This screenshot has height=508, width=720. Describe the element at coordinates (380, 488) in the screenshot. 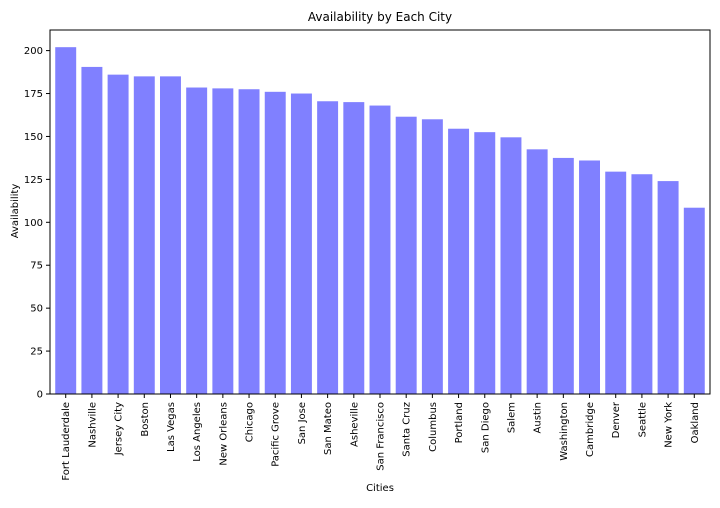

I see `x-axis-label: Cities` at that location.